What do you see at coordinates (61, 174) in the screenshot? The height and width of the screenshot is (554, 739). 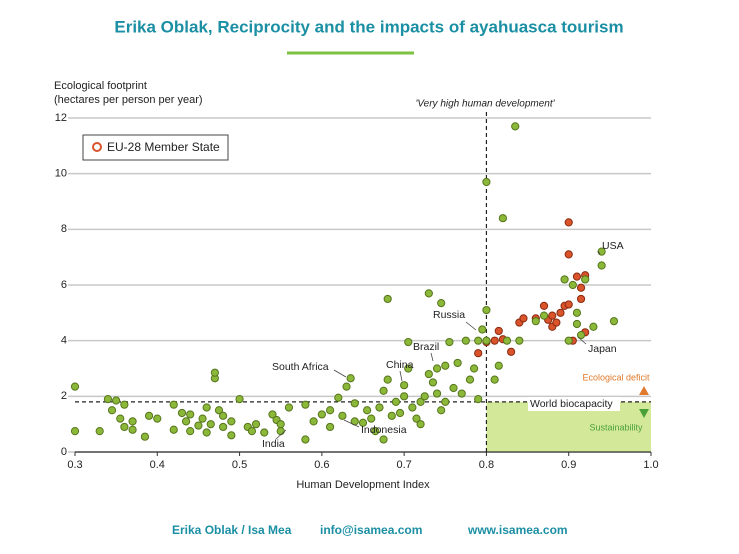 I see `y-tick-label: 10` at bounding box center [61, 174].